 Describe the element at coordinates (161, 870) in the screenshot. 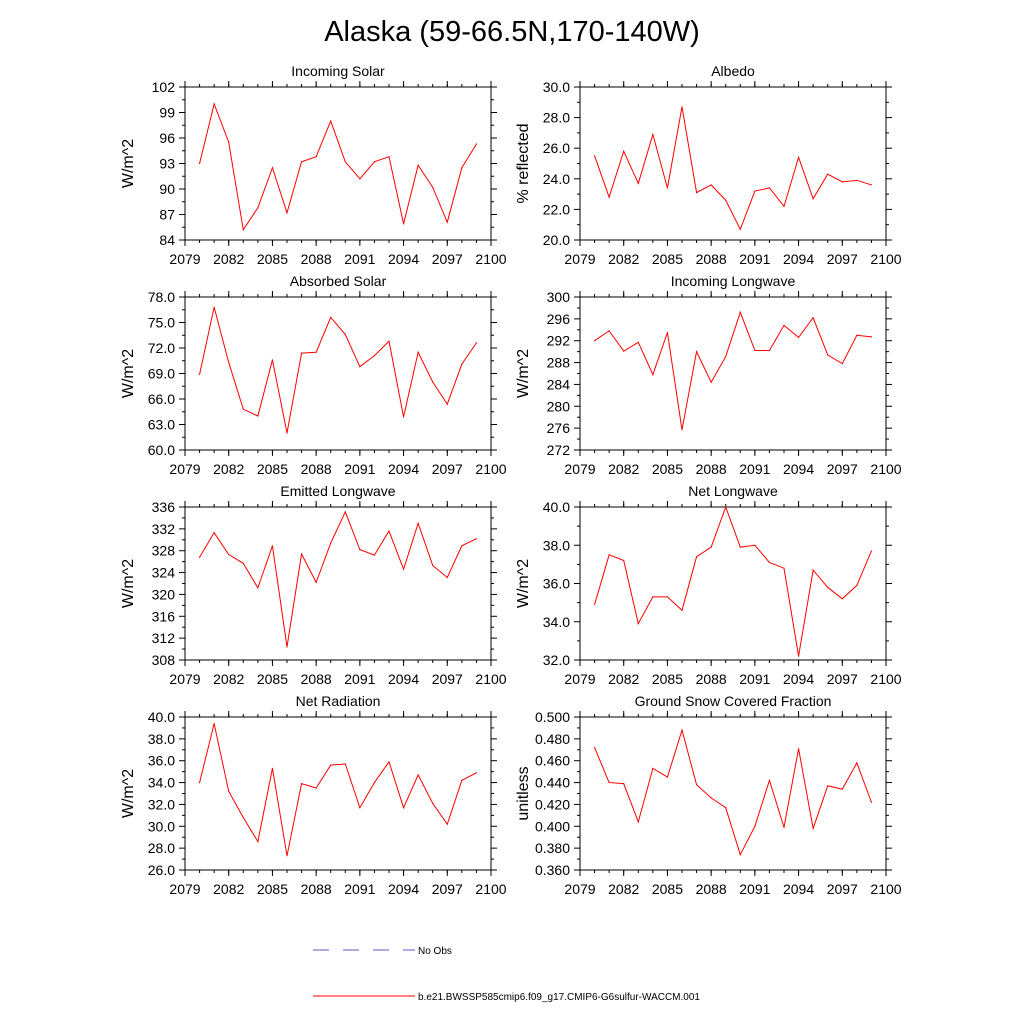

I see `y-tick-label: 26.0` at that location.